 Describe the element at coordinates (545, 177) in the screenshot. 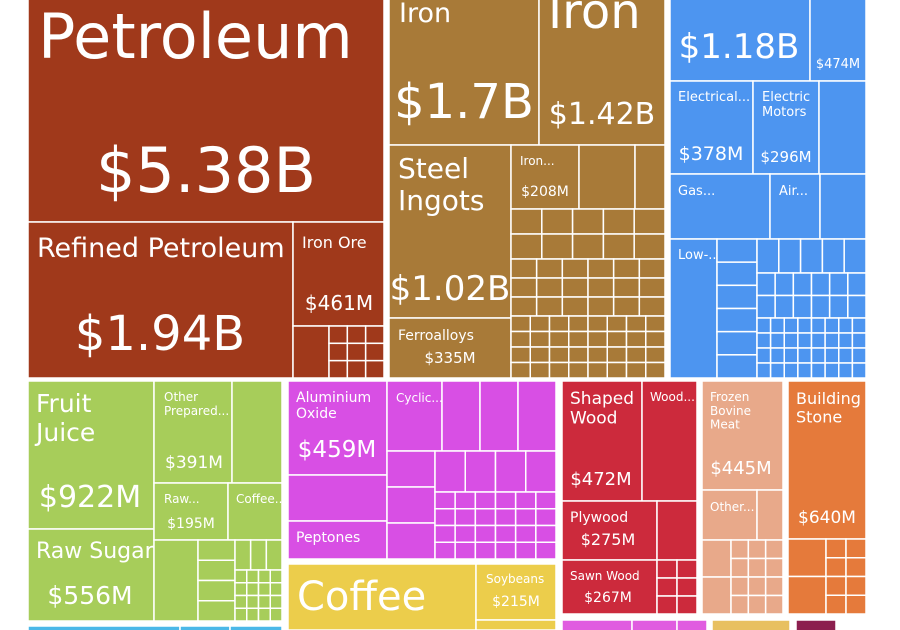

I see `tile-iron-other` at that location.